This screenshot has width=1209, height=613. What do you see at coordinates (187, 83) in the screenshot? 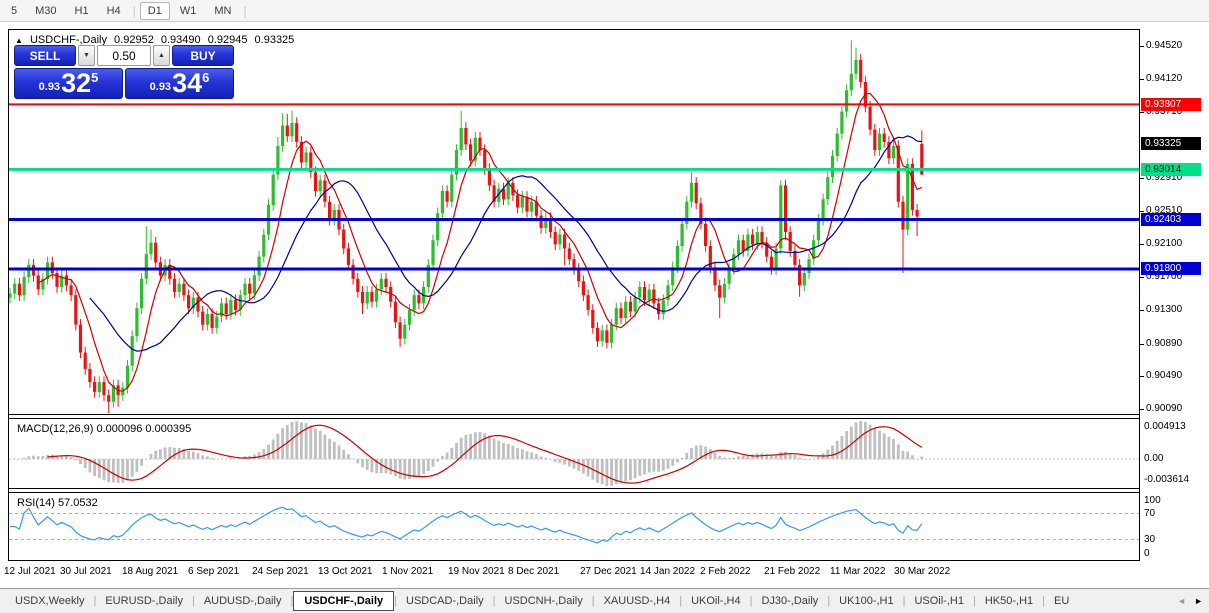
I see `buy-price-pips: 34` at bounding box center [187, 83].